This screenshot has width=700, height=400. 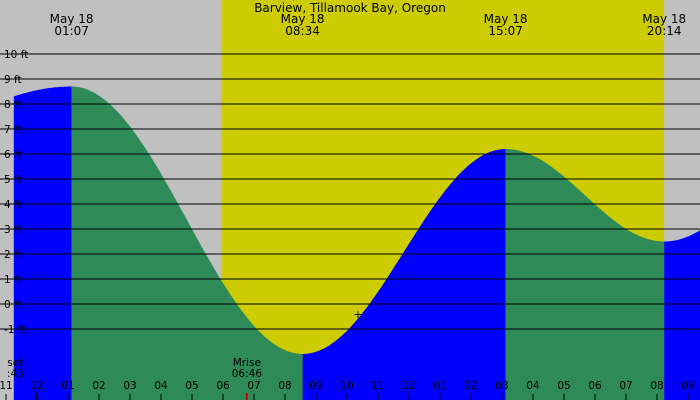 What do you see at coordinates (13, 80) in the screenshot?
I see `y-tick-label: 9 ft` at bounding box center [13, 80].